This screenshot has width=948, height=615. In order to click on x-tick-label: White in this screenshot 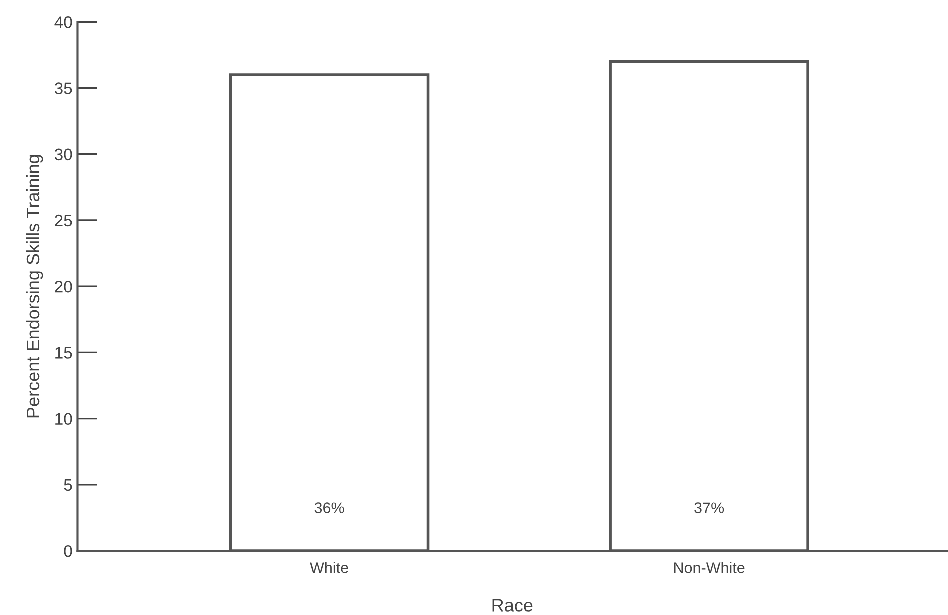, I will do `click(329, 568)`.